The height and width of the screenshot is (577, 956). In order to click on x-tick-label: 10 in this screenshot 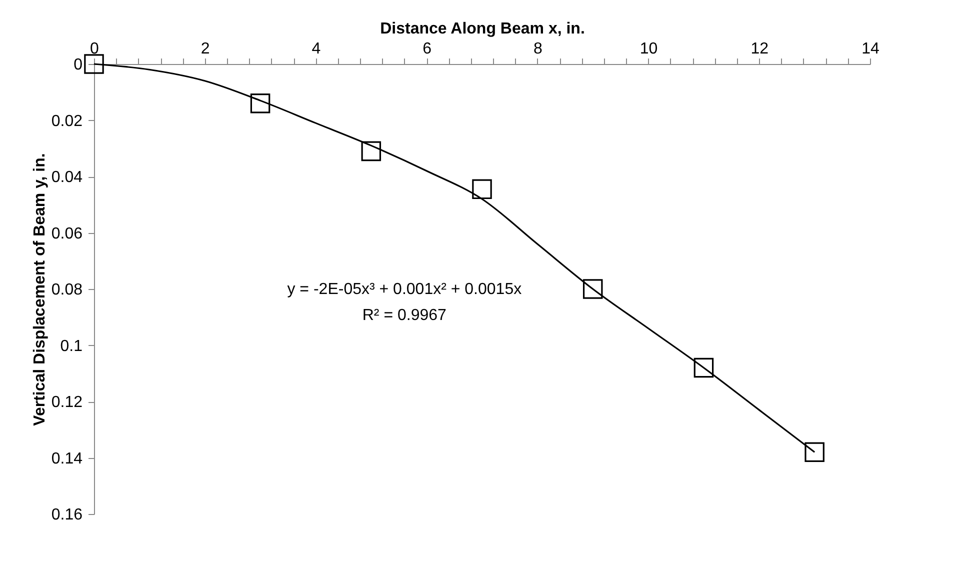, I will do `click(649, 49)`.